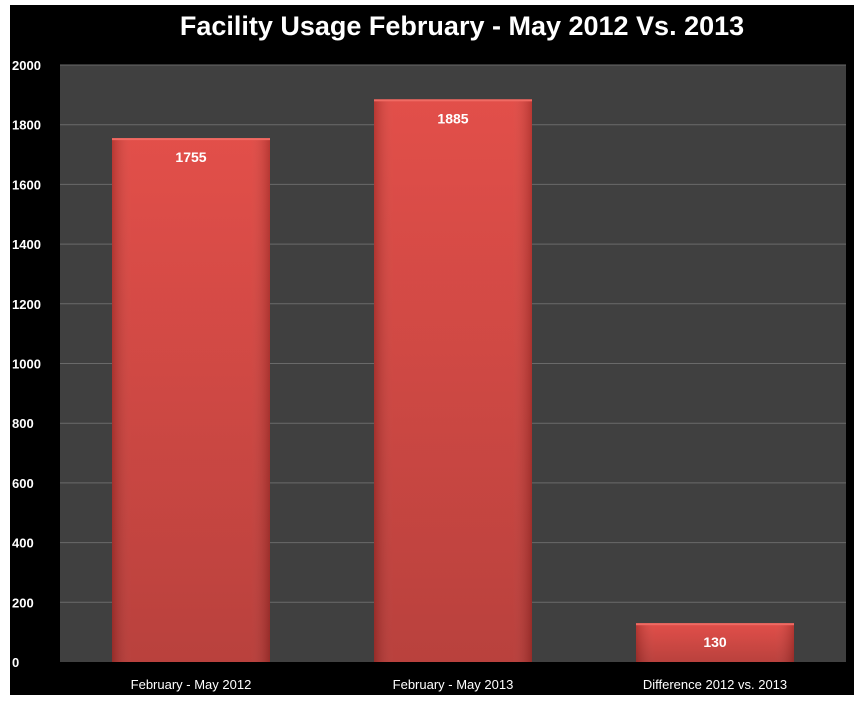 The image size is (863, 707). Describe the element at coordinates (26, 65) in the screenshot. I see `y-tick-label: 2000` at that location.